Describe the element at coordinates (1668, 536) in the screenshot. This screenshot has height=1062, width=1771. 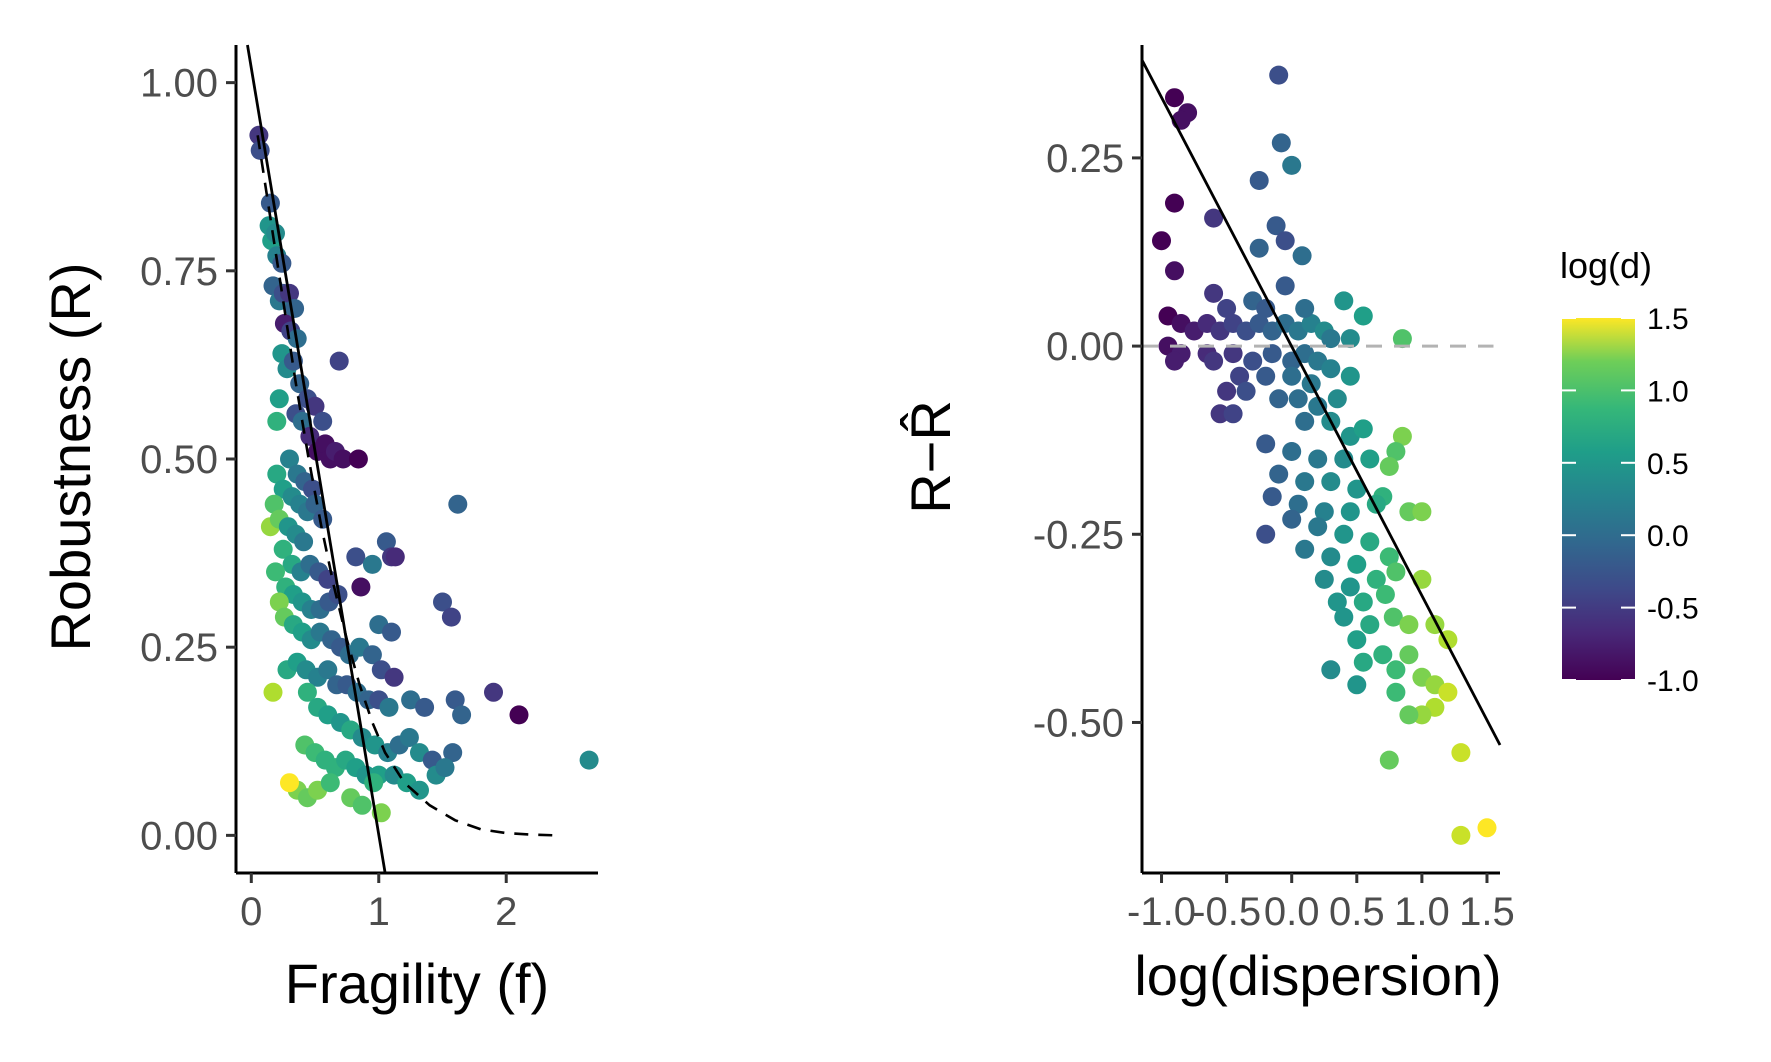
I see `colorbar-label: 0.0` at that location.